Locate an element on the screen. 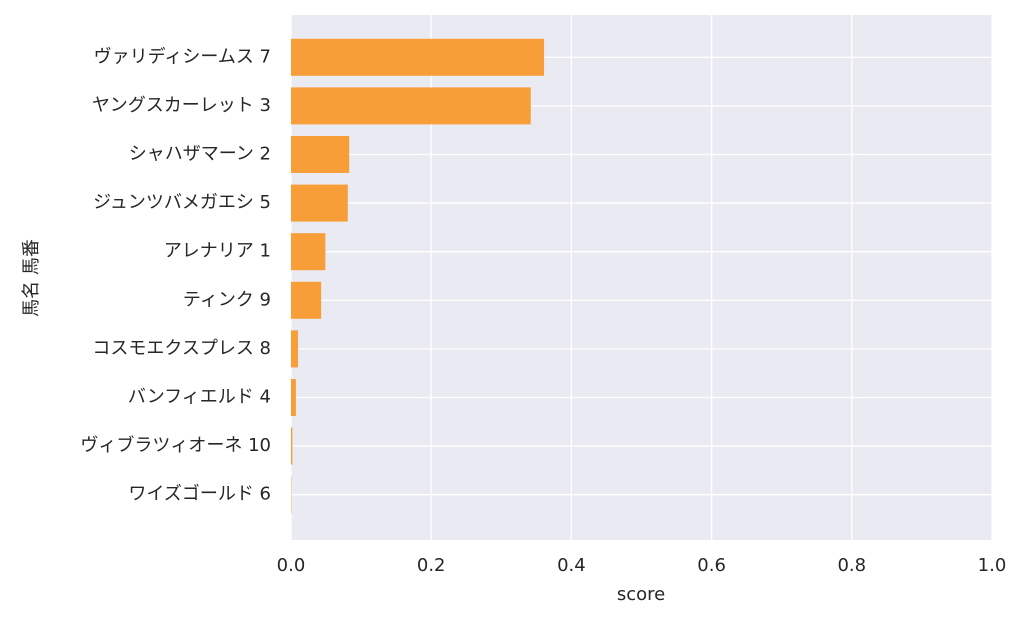 The image size is (1024, 620). y-tick-label: ティンク 9 is located at coordinates (227, 299).